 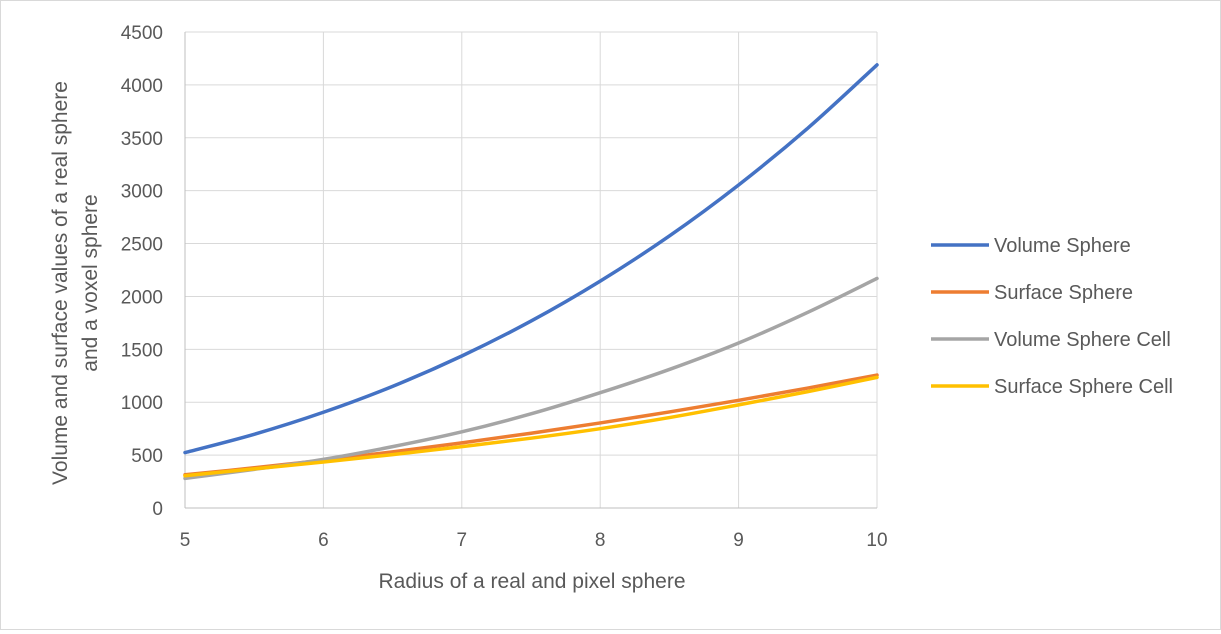 What do you see at coordinates (142, 271) in the screenshot?
I see `y-tick-labels: 0 500 1000 1500 2000 2500 3000 3500 4000 4500` at bounding box center [142, 271].